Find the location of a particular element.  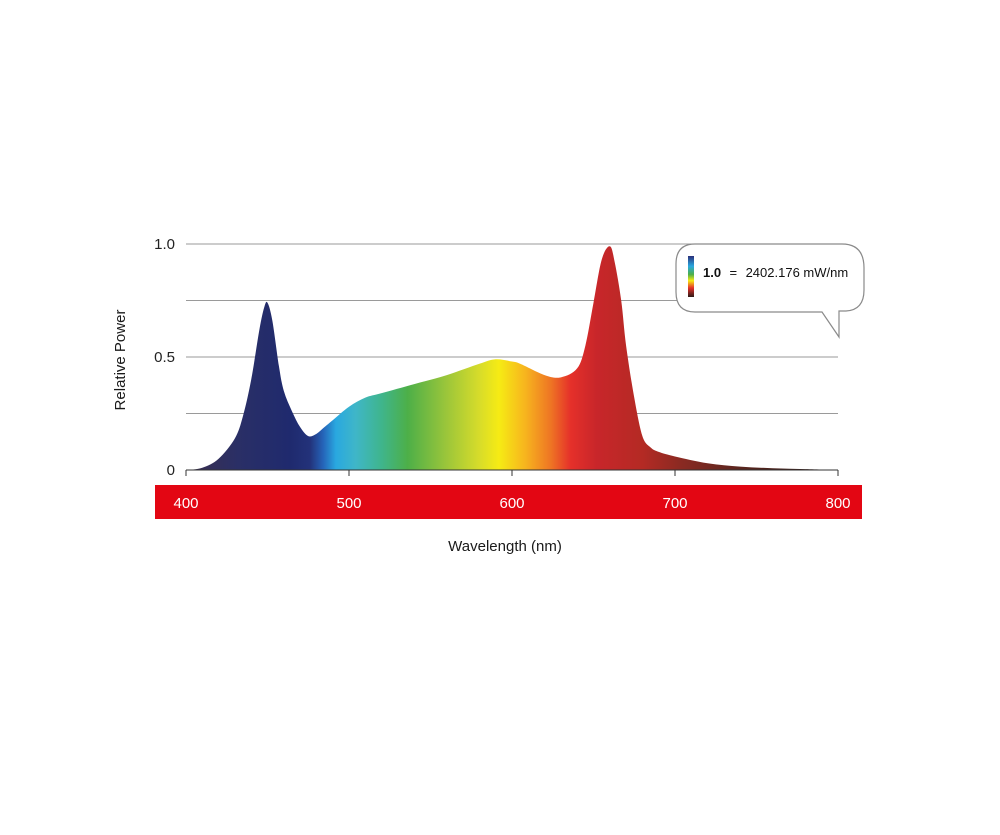

x-tick-label-700: 700 is located at coordinates (674, 503).